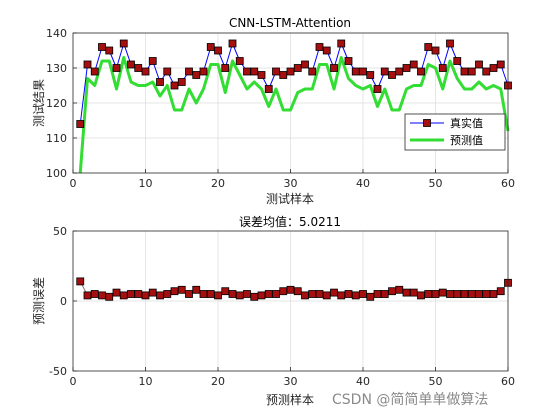 The image size is (560, 420). Describe the element at coordinates (73, 381) in the screenshot. I see `x-tick-label: 0` at that location.